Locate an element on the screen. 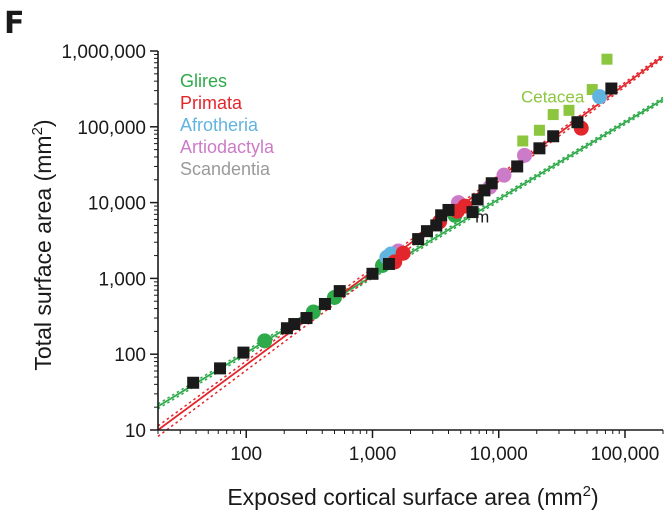 The height and width of the screenshot is (513, 670). x-tick-label: 10,000 is located at coordinates (499, 454).